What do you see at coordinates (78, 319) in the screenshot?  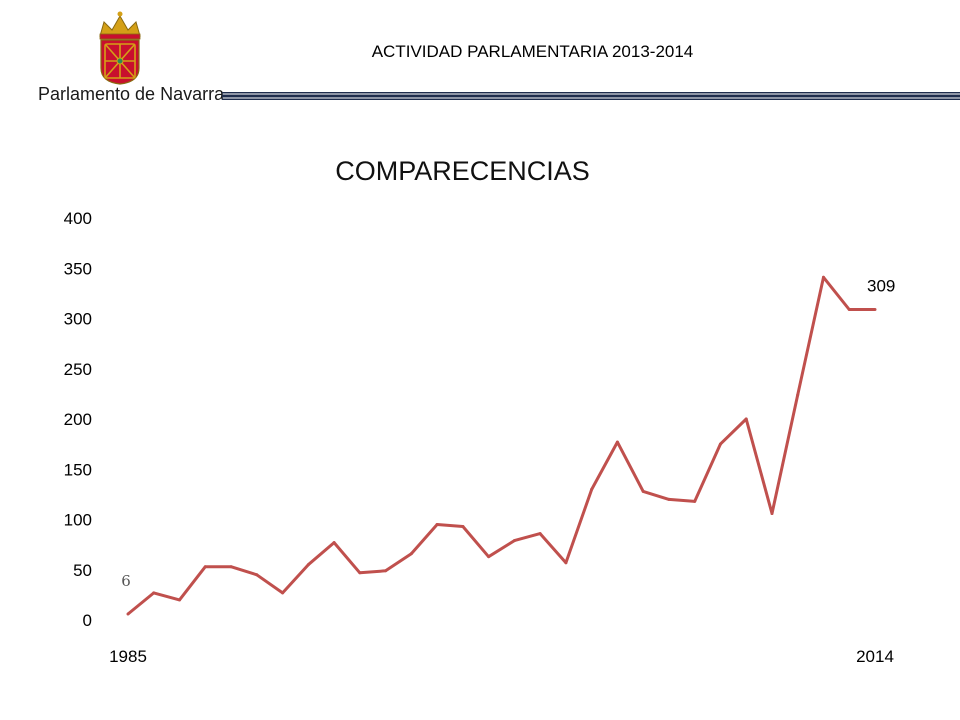 I see `y-tick-label: 300` at bounding box center [78, 319].